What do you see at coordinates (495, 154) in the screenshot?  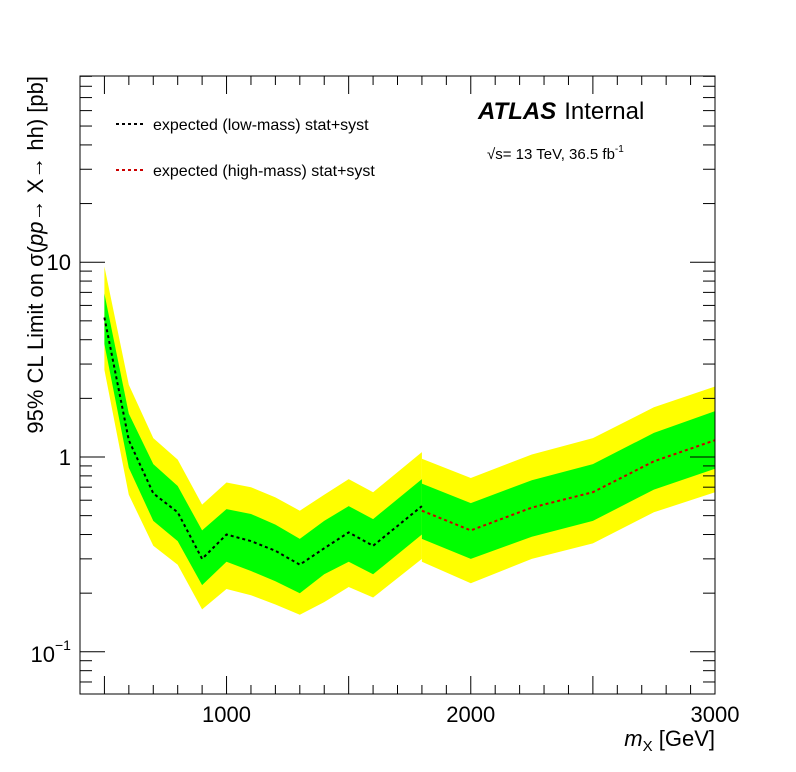 I see `energy-sqrt-s: √s` at bounding box center [495, 154].